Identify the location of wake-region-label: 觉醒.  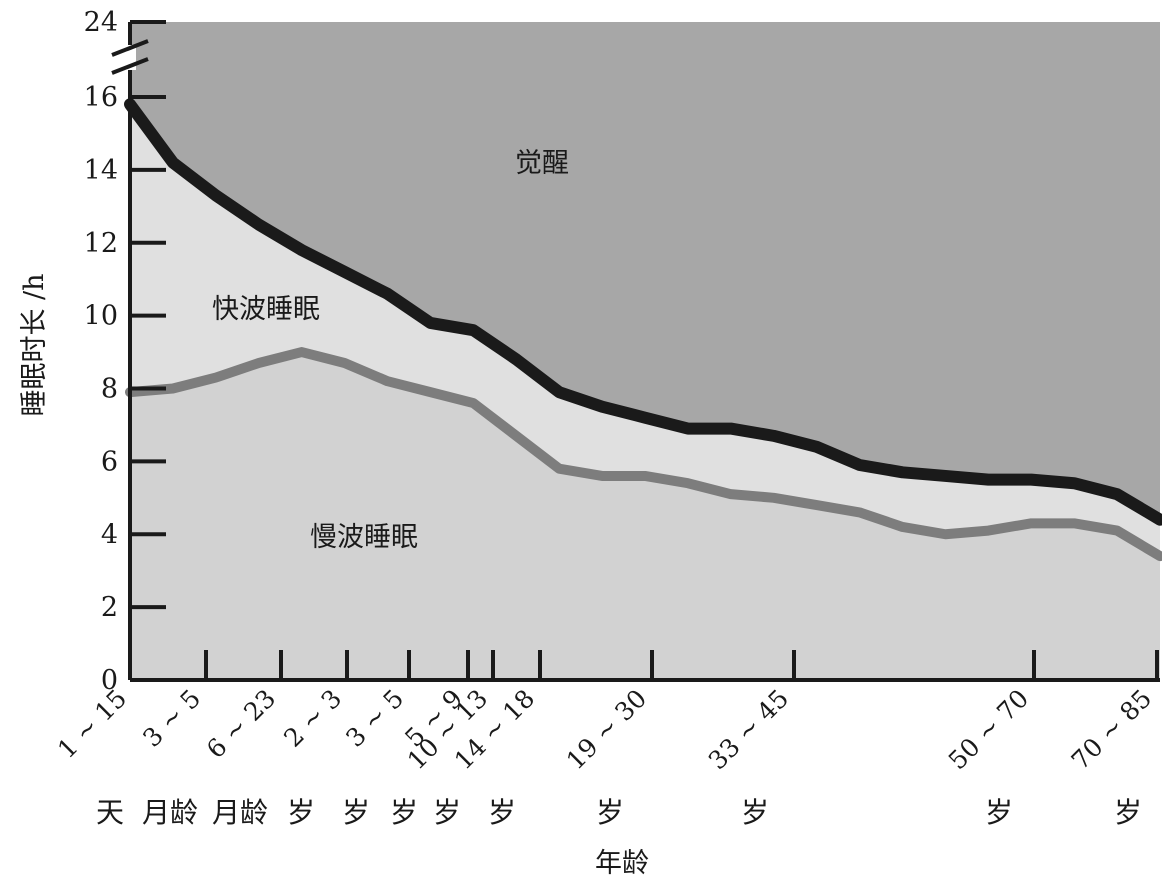
(542, 163).